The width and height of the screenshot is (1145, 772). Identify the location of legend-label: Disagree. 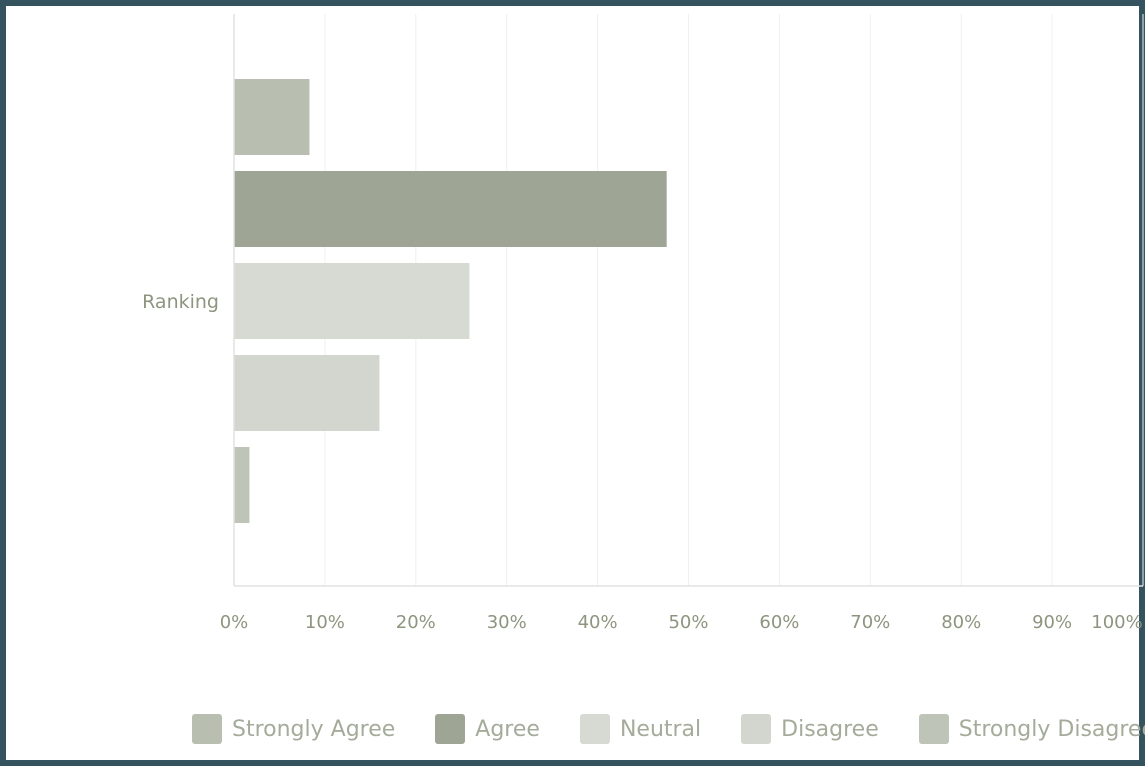
(830, 729).